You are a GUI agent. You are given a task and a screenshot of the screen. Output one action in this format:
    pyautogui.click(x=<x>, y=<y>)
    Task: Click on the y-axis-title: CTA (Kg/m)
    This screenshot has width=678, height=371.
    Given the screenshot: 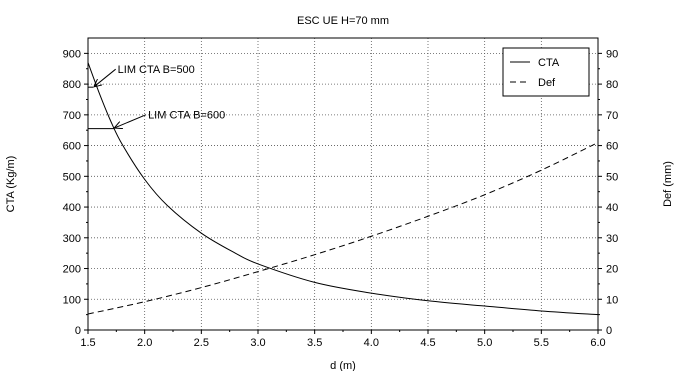 What is the action you would take?
    pyautogui.click(x=11, y=184)
    